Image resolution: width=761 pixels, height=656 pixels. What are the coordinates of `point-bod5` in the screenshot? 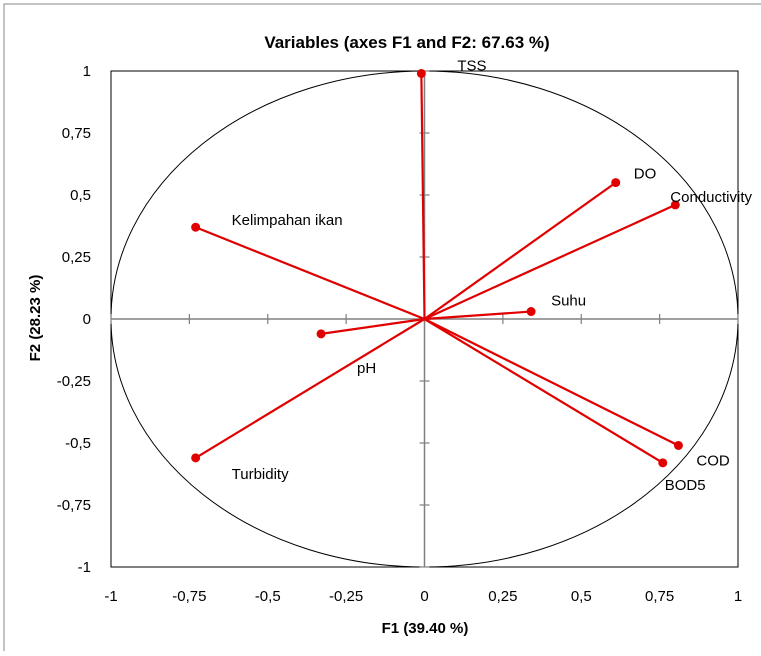 It's located at (663, 463).